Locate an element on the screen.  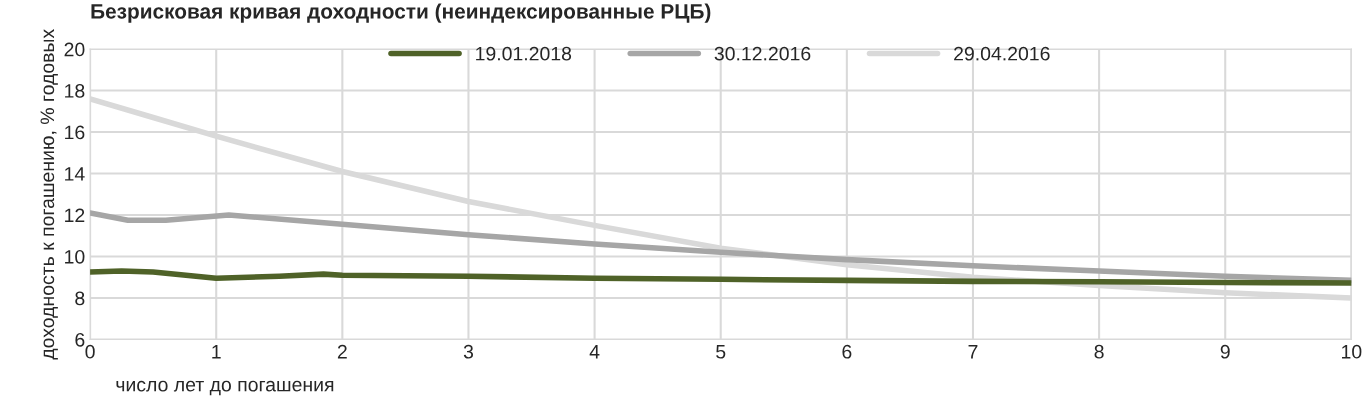
x-tick-label: 0 is located at coordinates (90, 351).